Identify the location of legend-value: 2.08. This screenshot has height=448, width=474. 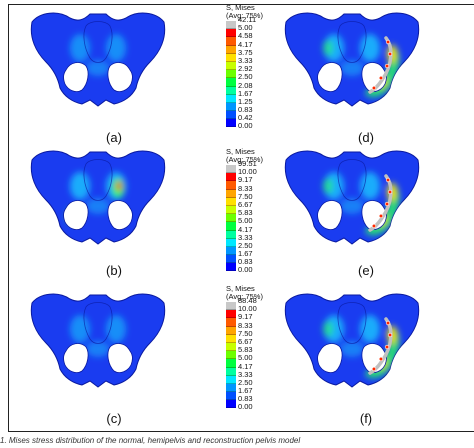
(245, 85).